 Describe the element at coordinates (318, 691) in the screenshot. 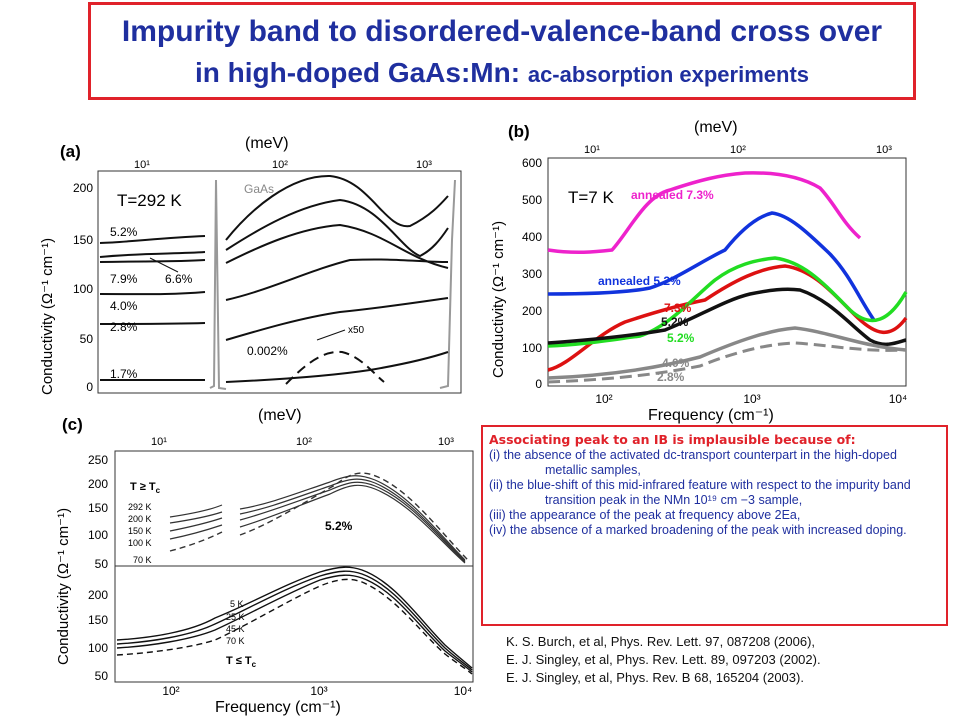

I see `panel-c-xtick: 10³` at that location.